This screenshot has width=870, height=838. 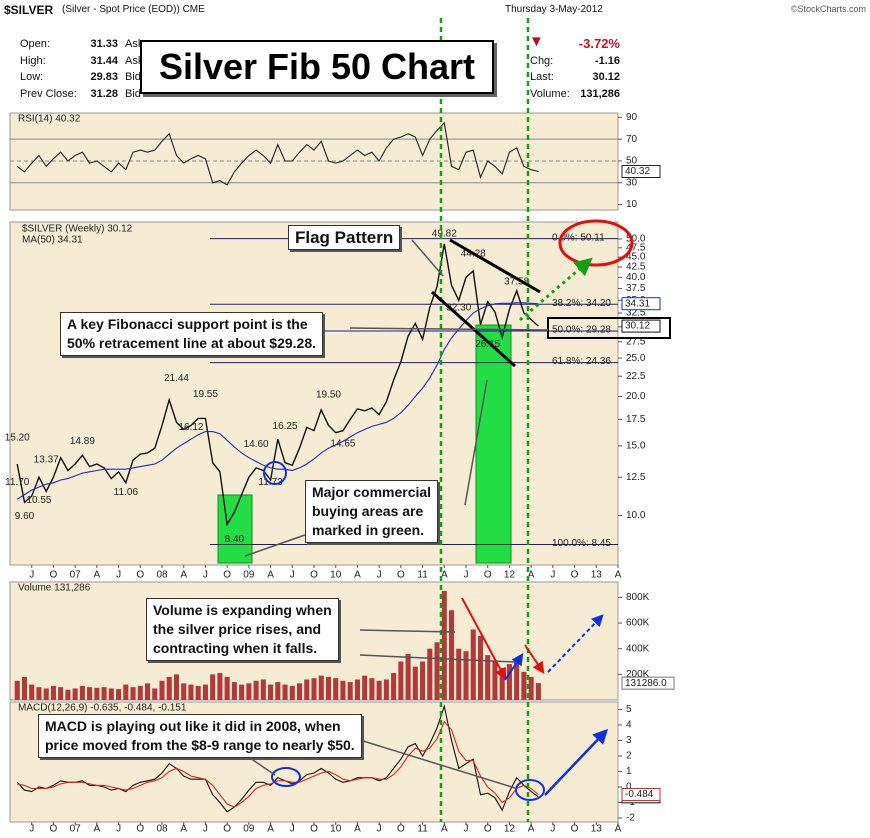 What do you see at coordinates (632, 182) in the screenshot?
I see `y-tick-label: 30` at bounding box center [632, 182].